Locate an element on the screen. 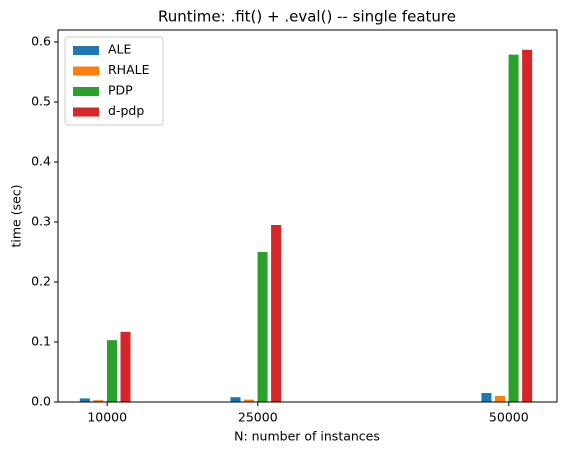  y-axis-label: time (sec) is located at coordinates (16, 215).